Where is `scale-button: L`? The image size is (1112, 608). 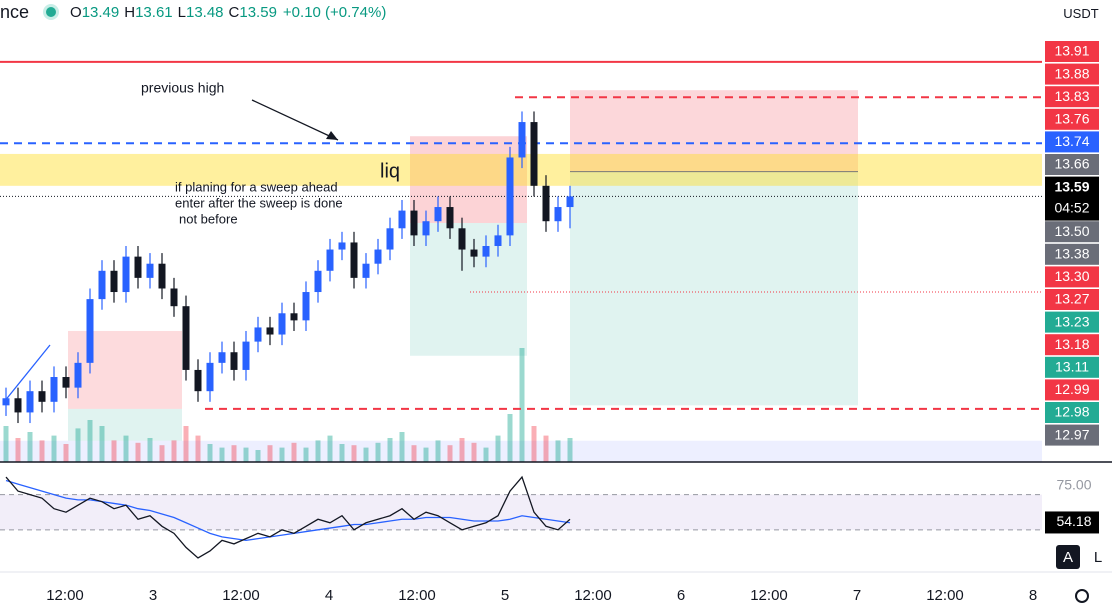
scale-button: L is located at coordinates (1098, 557).